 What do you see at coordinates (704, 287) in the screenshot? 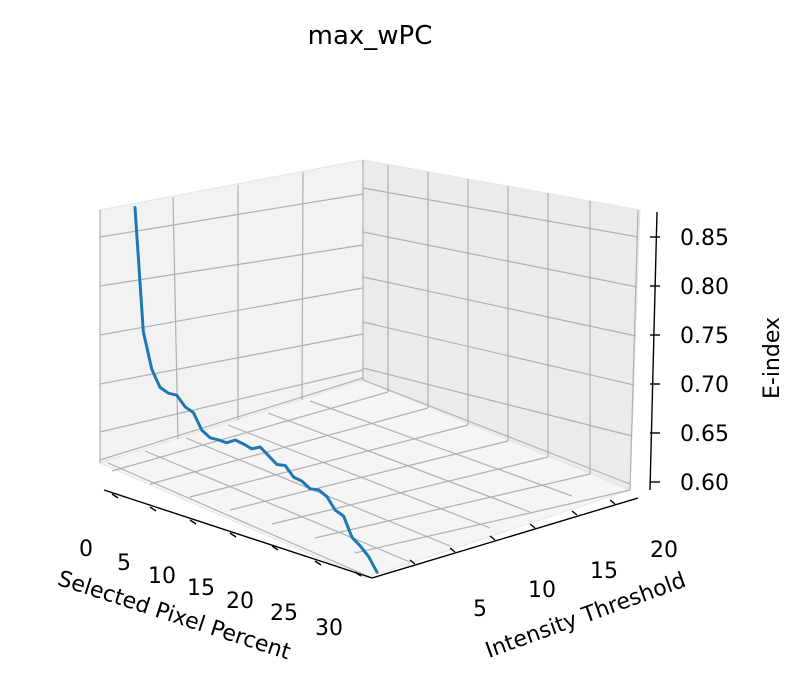
I see `z-tick-label: 0.80` at bounding box center [704, 287].